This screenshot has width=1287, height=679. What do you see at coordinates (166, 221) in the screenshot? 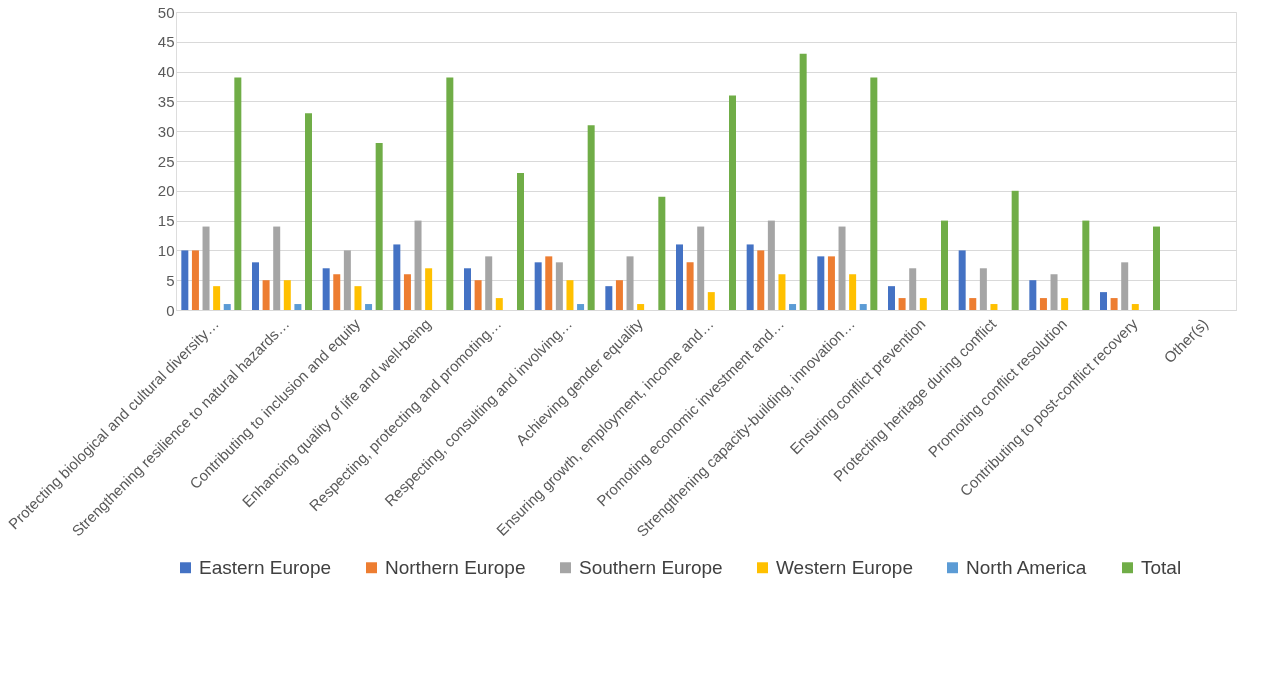
I see `y-tick-label: 15` at bounding box center [166, 221].